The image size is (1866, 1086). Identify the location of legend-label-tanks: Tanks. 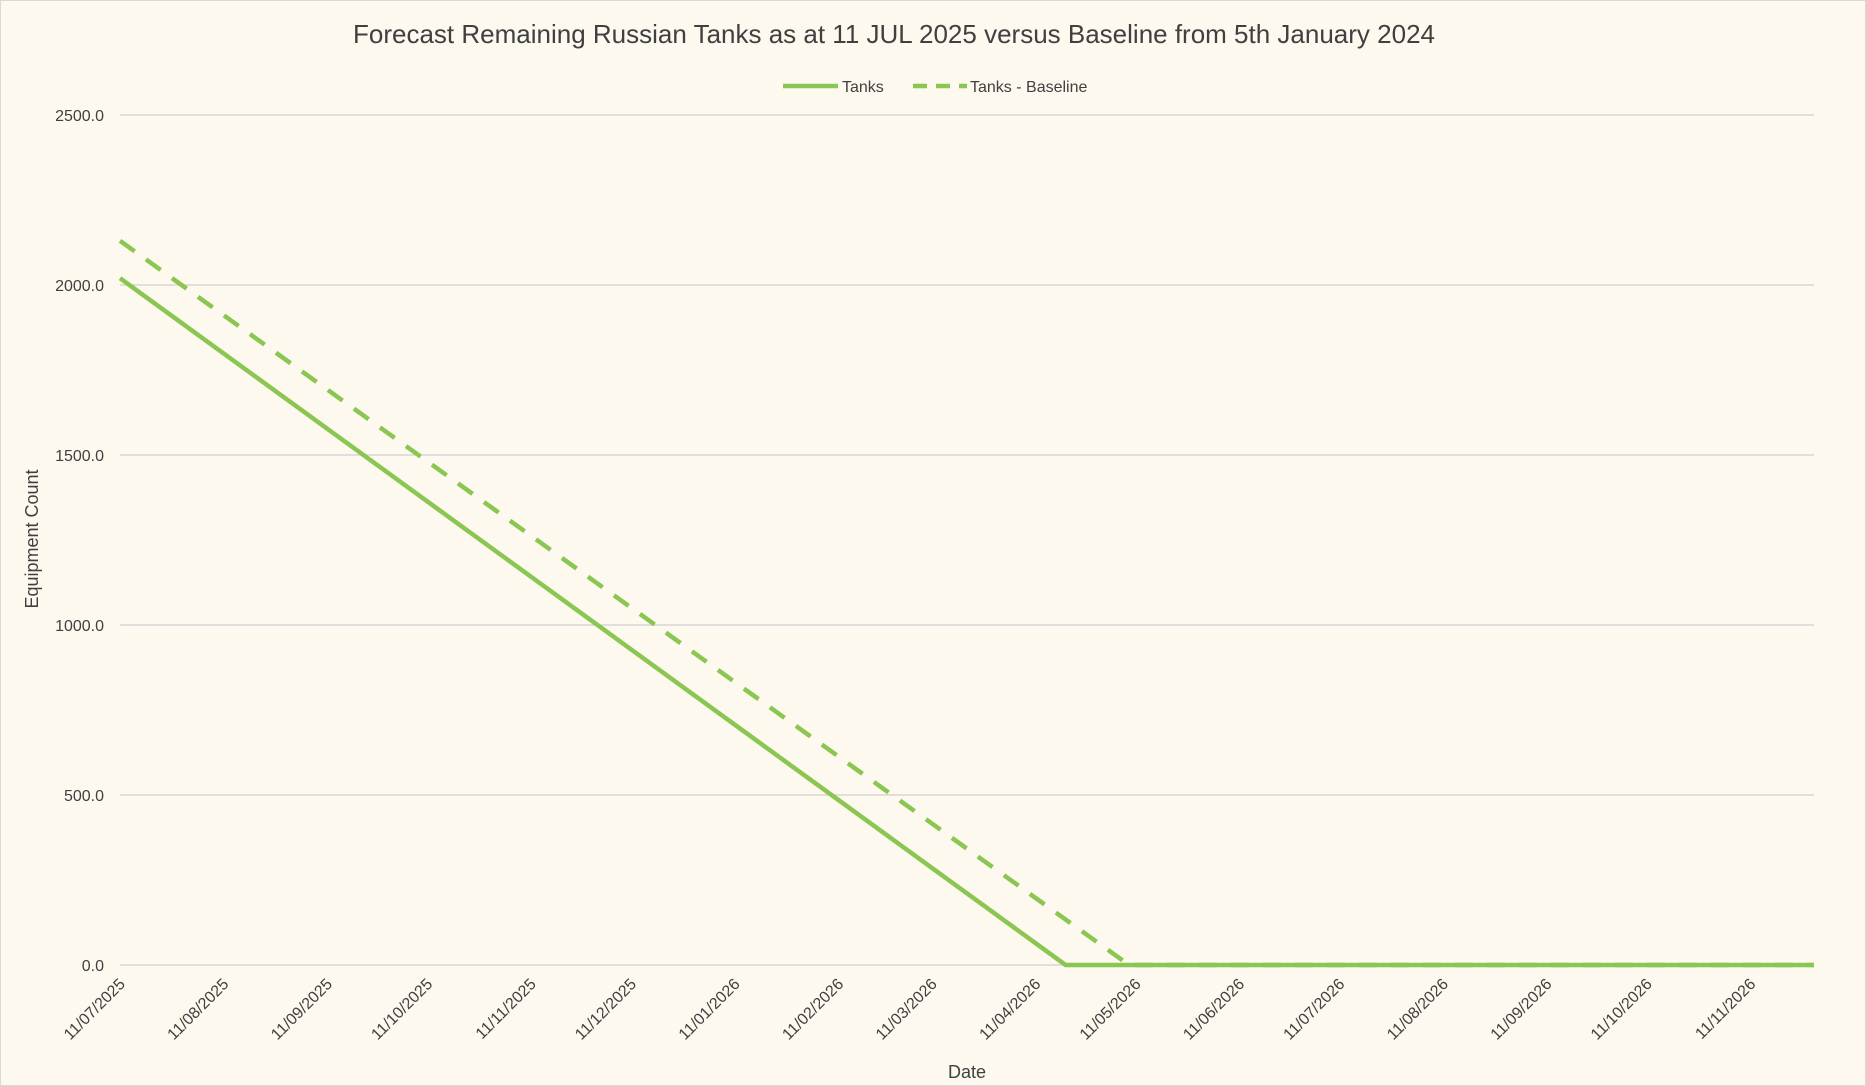
(863, 87).